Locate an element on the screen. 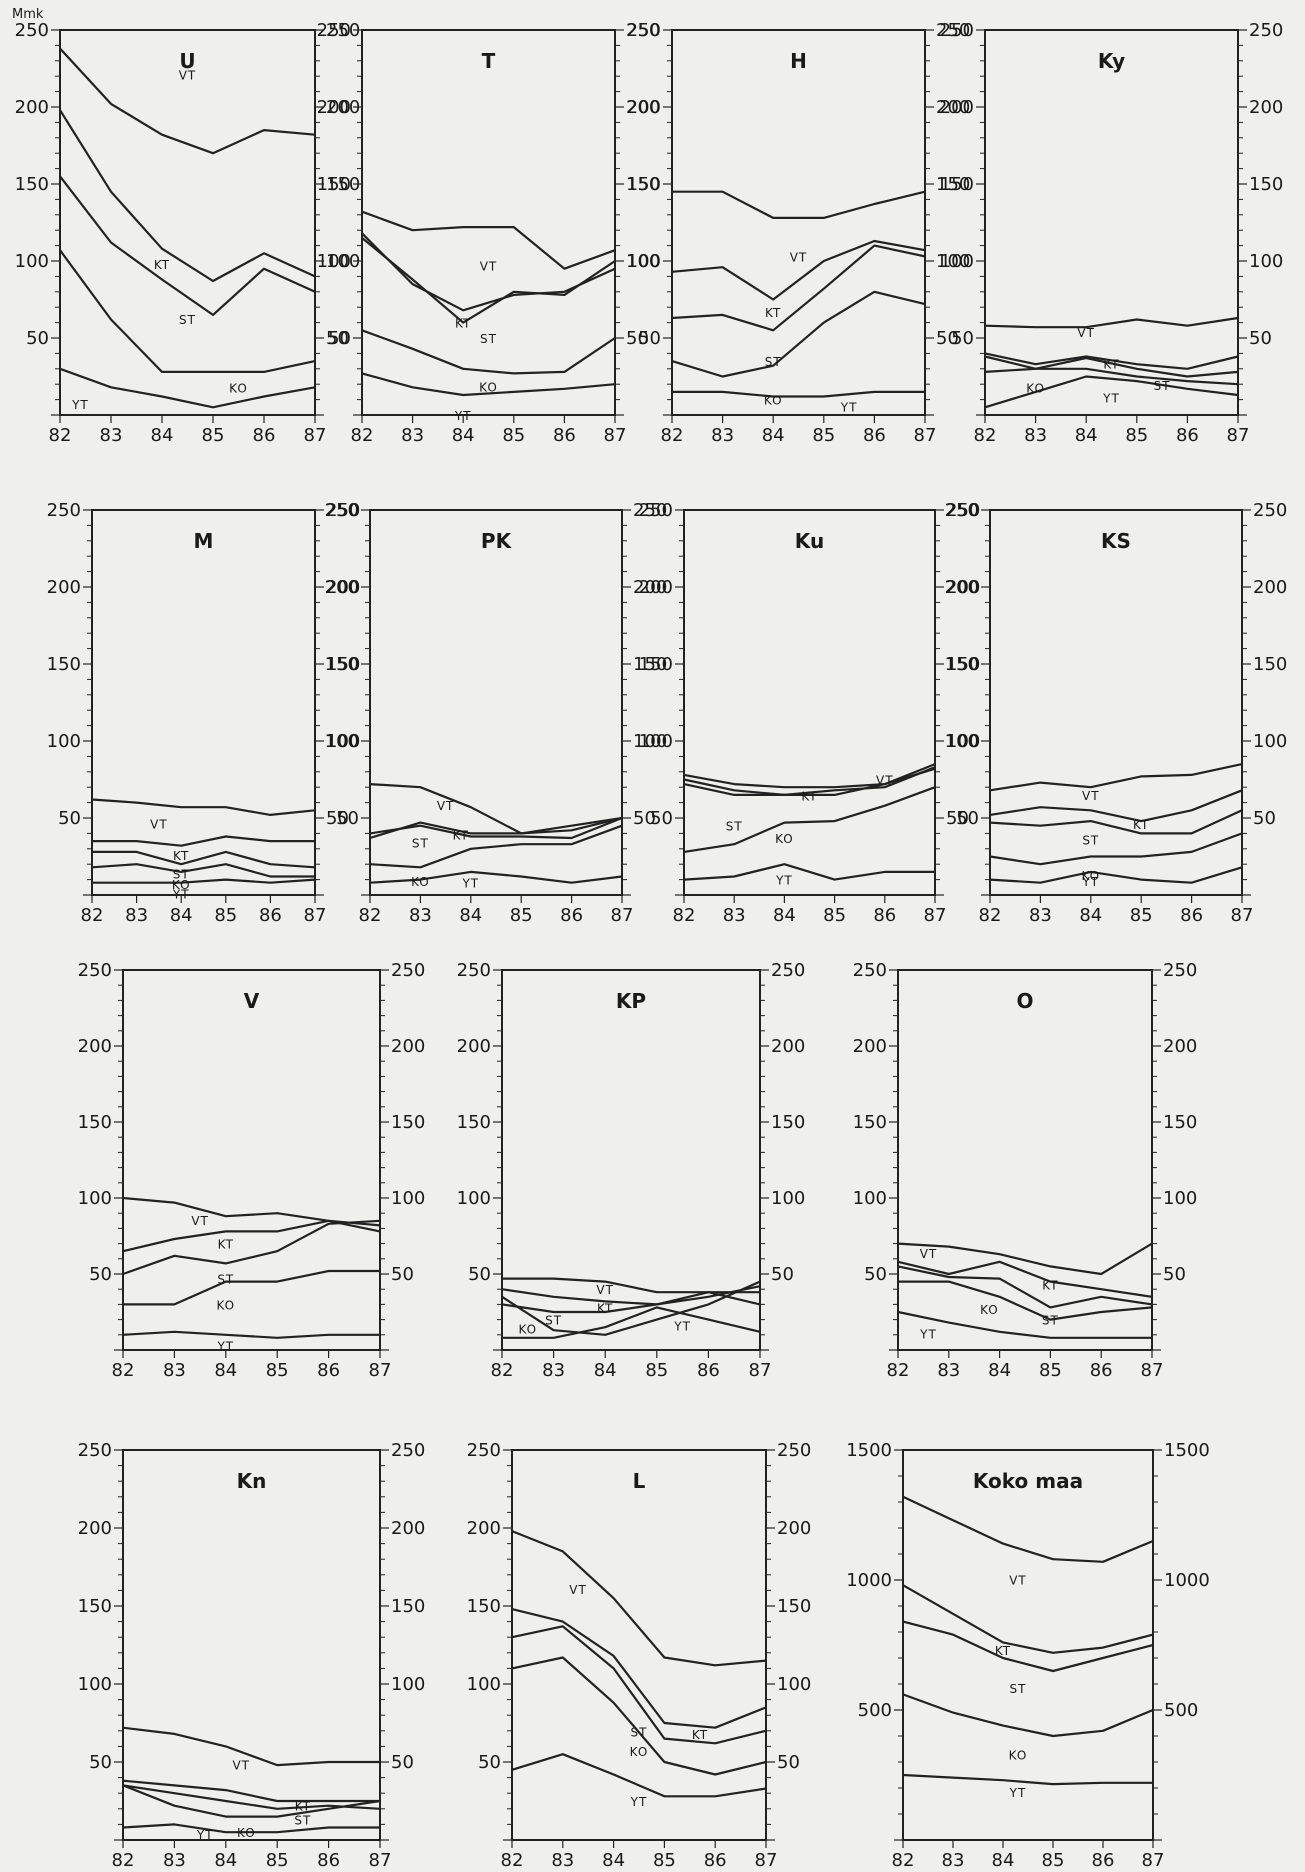  panel-title: PK is located at coordinates (497, 541).